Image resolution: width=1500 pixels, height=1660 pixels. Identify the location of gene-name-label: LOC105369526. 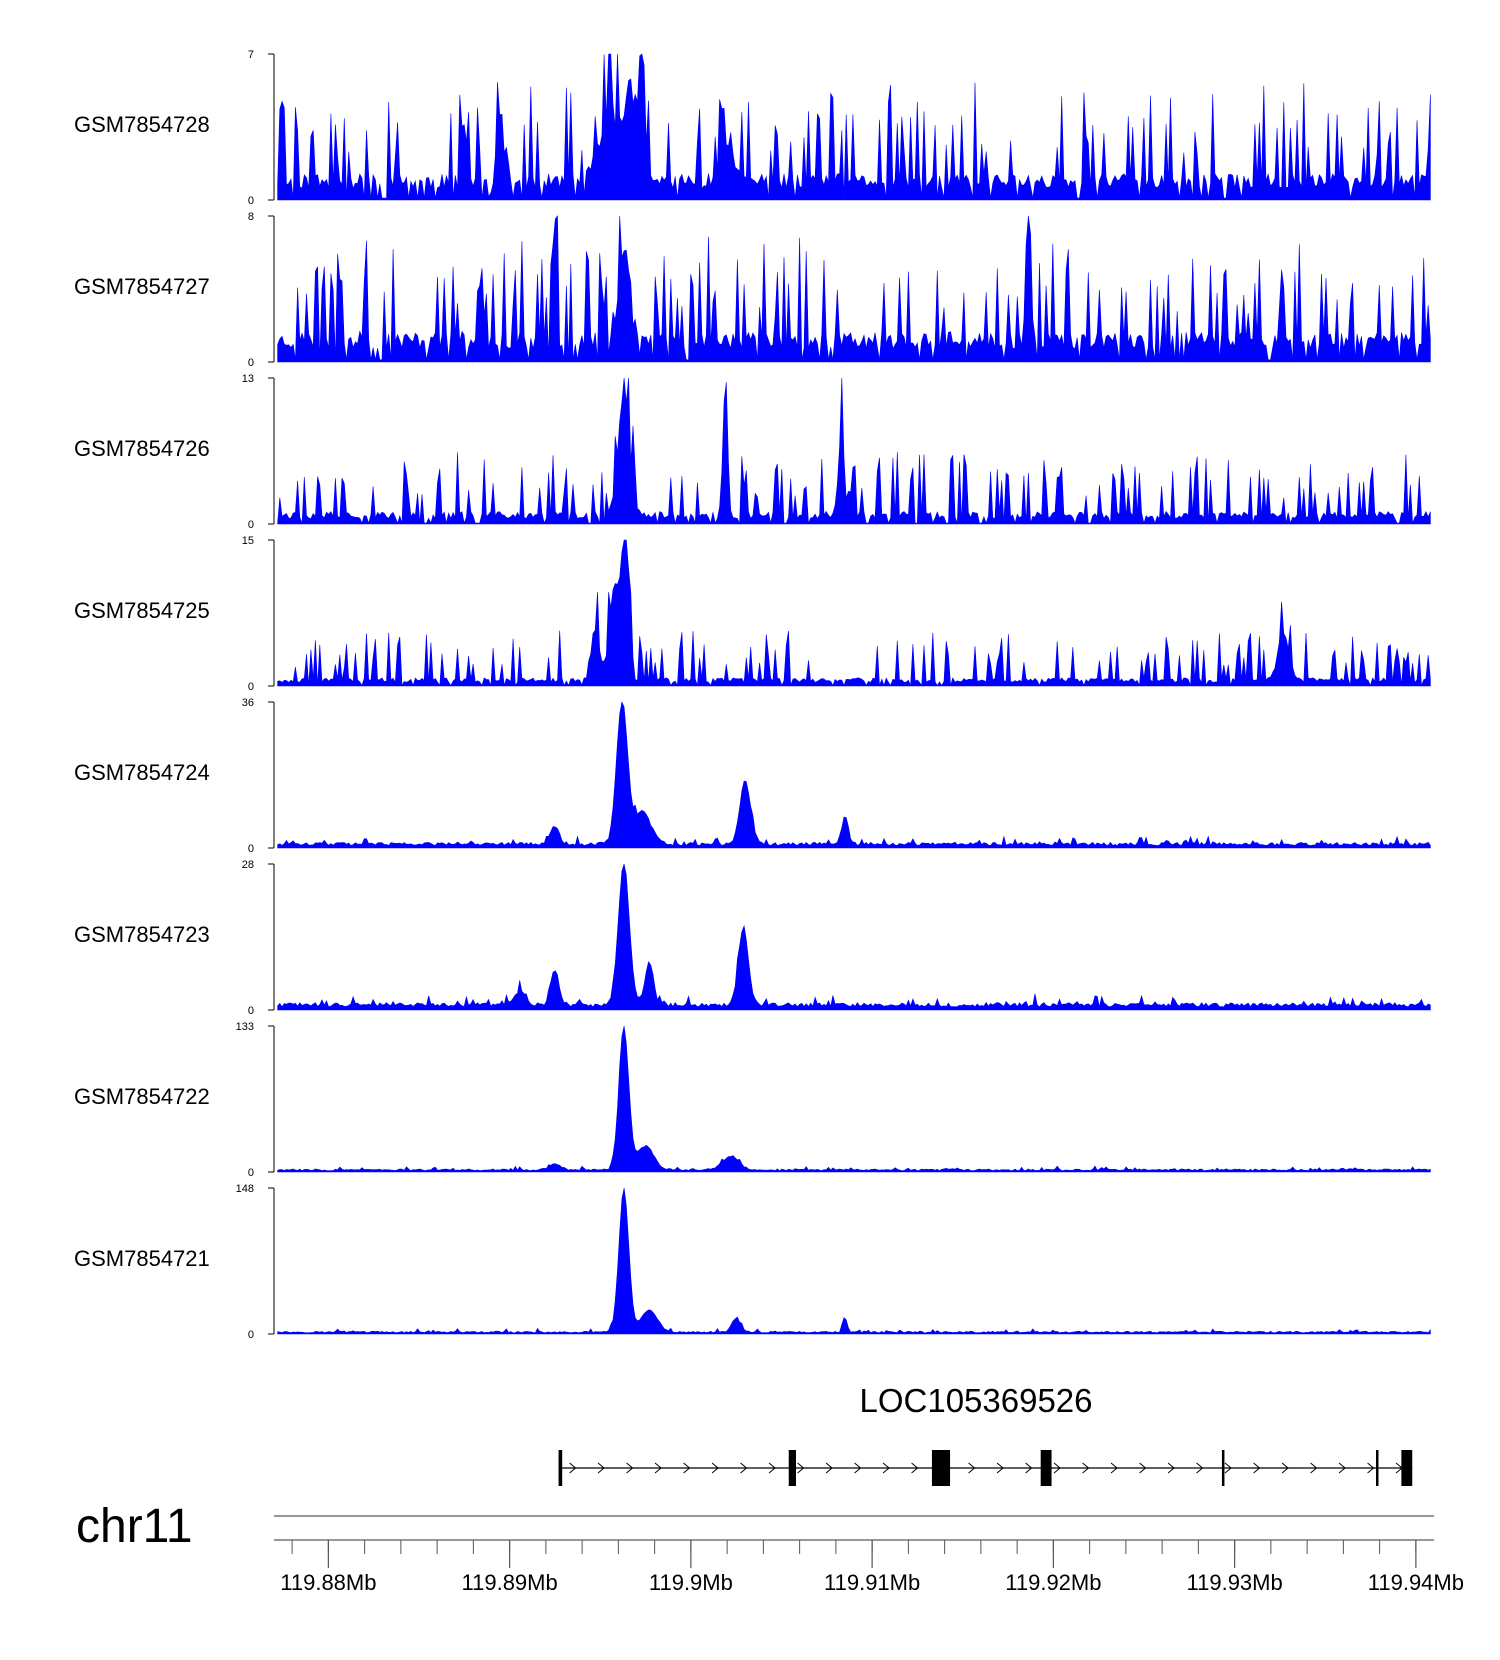
(975, 1400).